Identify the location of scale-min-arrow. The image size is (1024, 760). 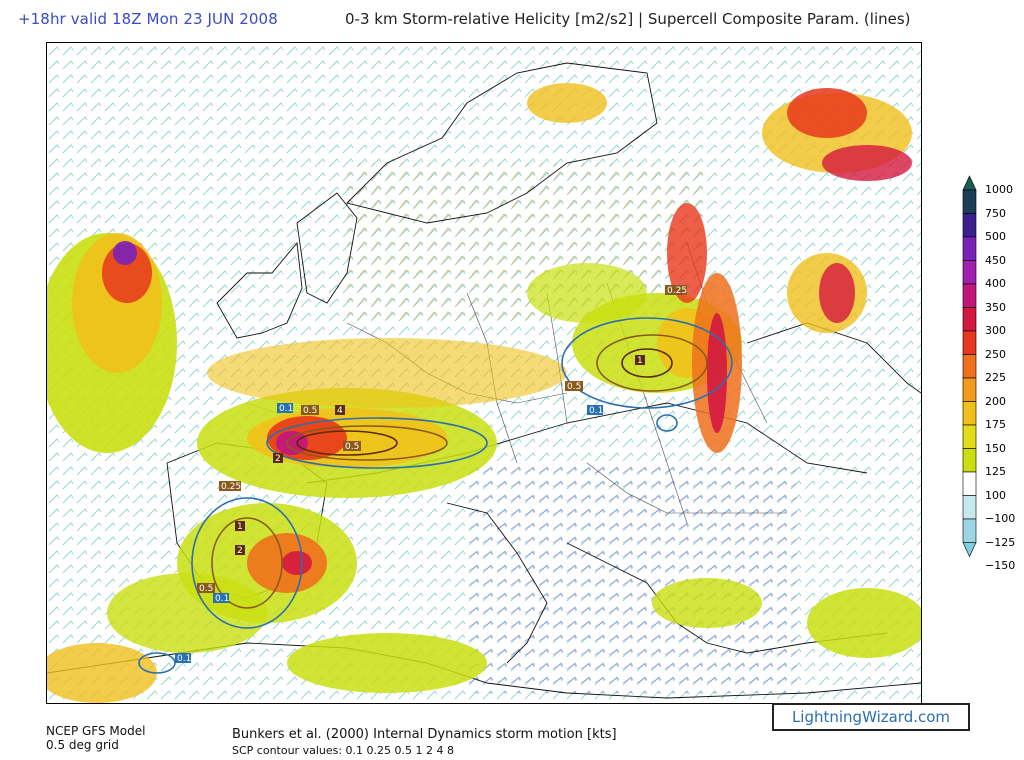
(969, 550).